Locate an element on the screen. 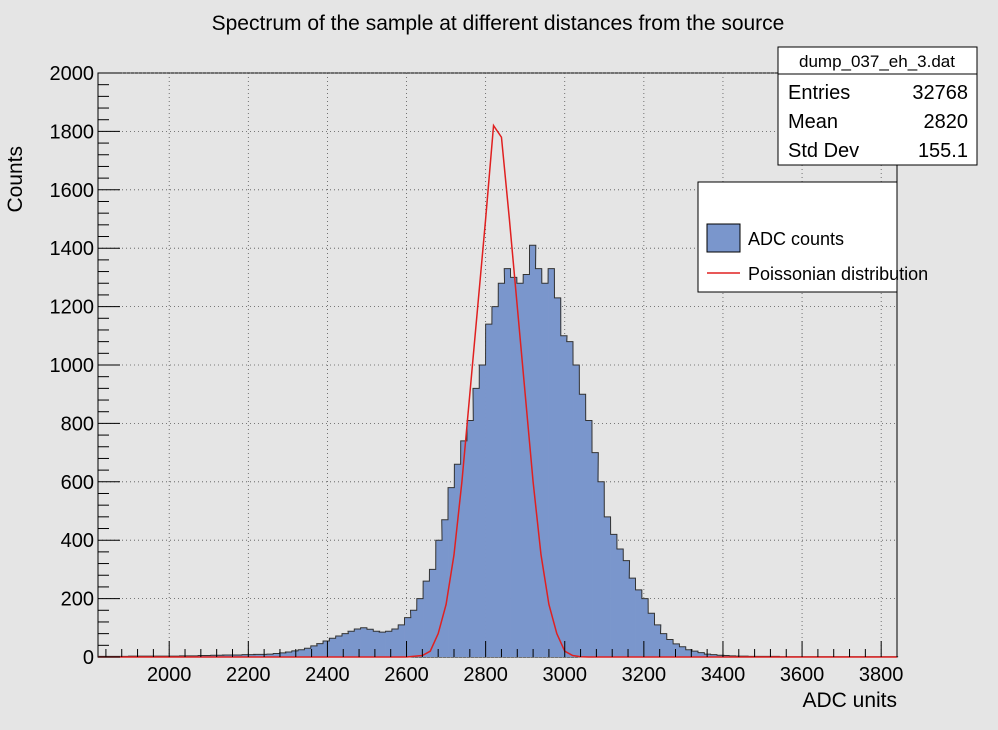 The height and width of the screenshot is (730, 998). stats-box-title: dump_037_eh_3.dat is located at coordinates (877, 61).